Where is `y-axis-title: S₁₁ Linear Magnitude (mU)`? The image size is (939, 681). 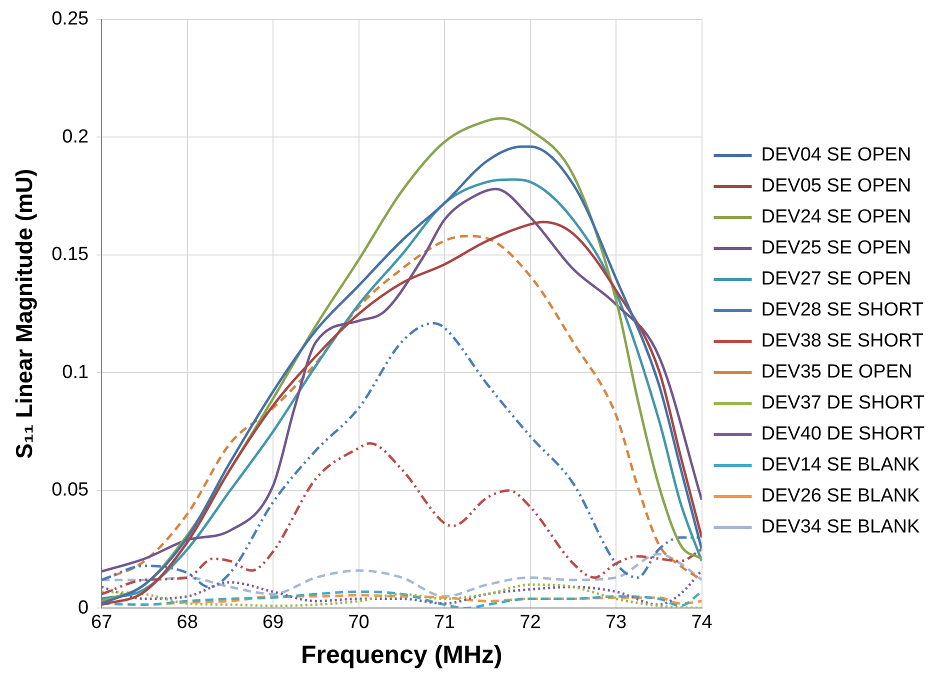 y-axis-title: S₁₁ Linear Magnitude (mU) is located at coordinates (24, 313).